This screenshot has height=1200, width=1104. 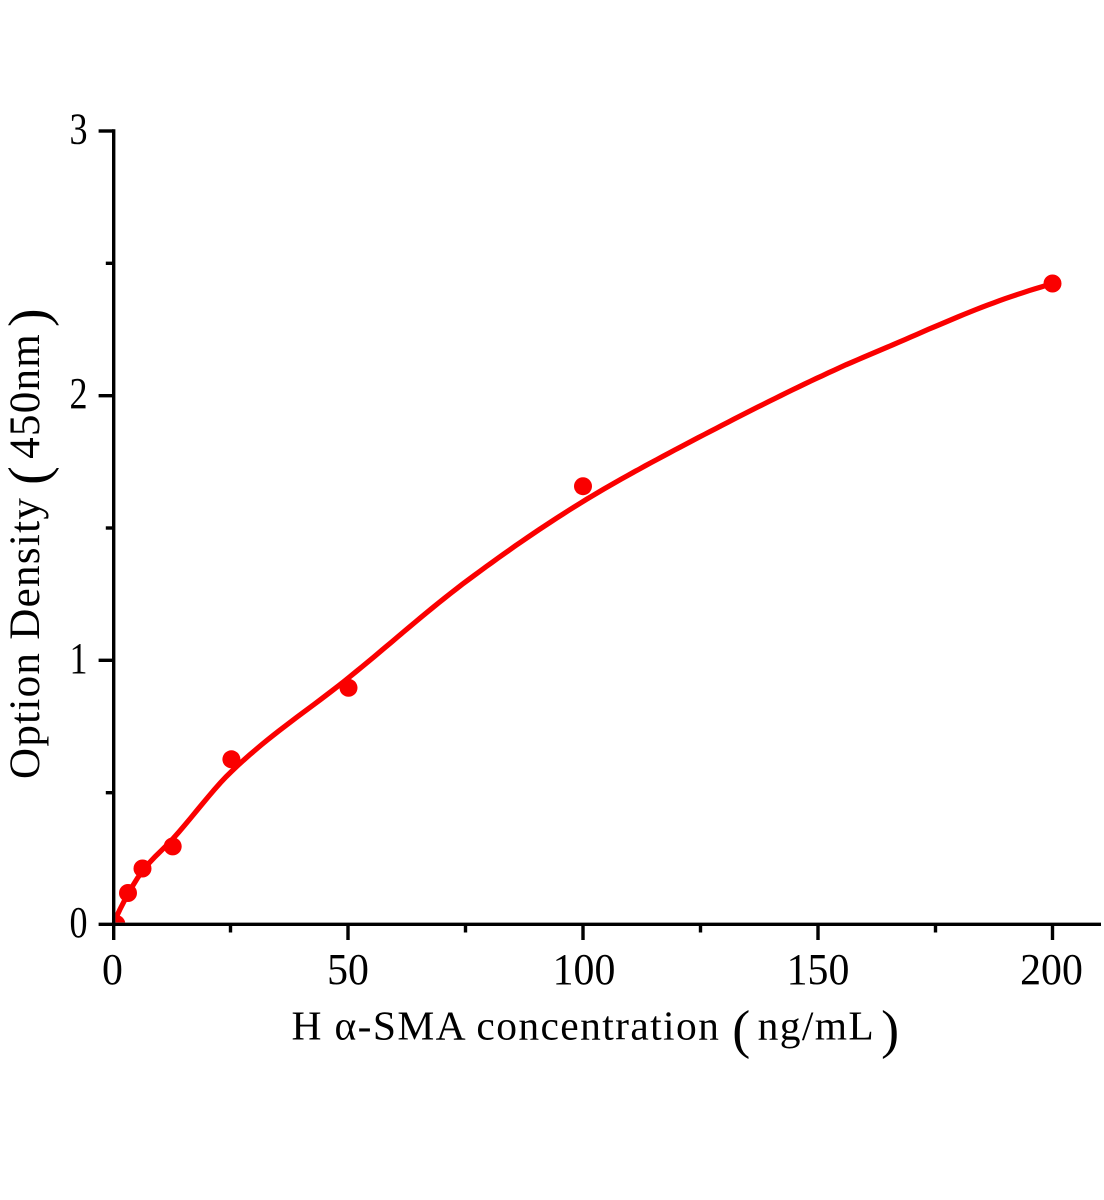 What do you see at coordinates (78, 657) in the screenshot?
I see `svg-text: 1` at bounding box center [78, 657].